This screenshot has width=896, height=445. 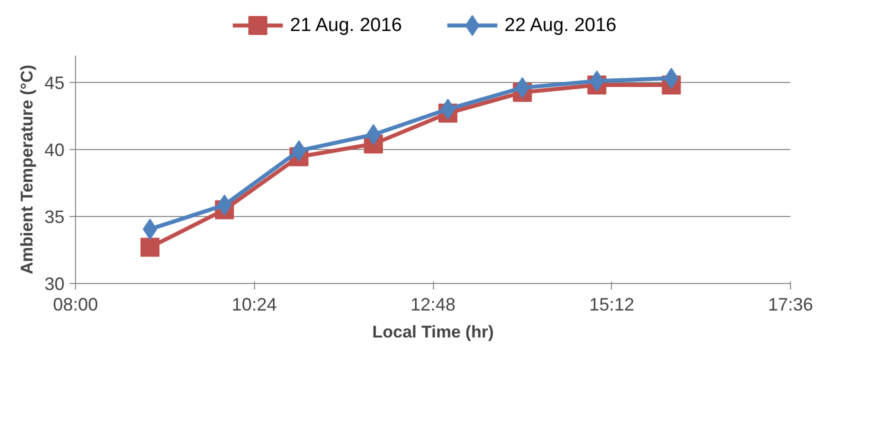 I want to click on point, so click(x=150, y=247).